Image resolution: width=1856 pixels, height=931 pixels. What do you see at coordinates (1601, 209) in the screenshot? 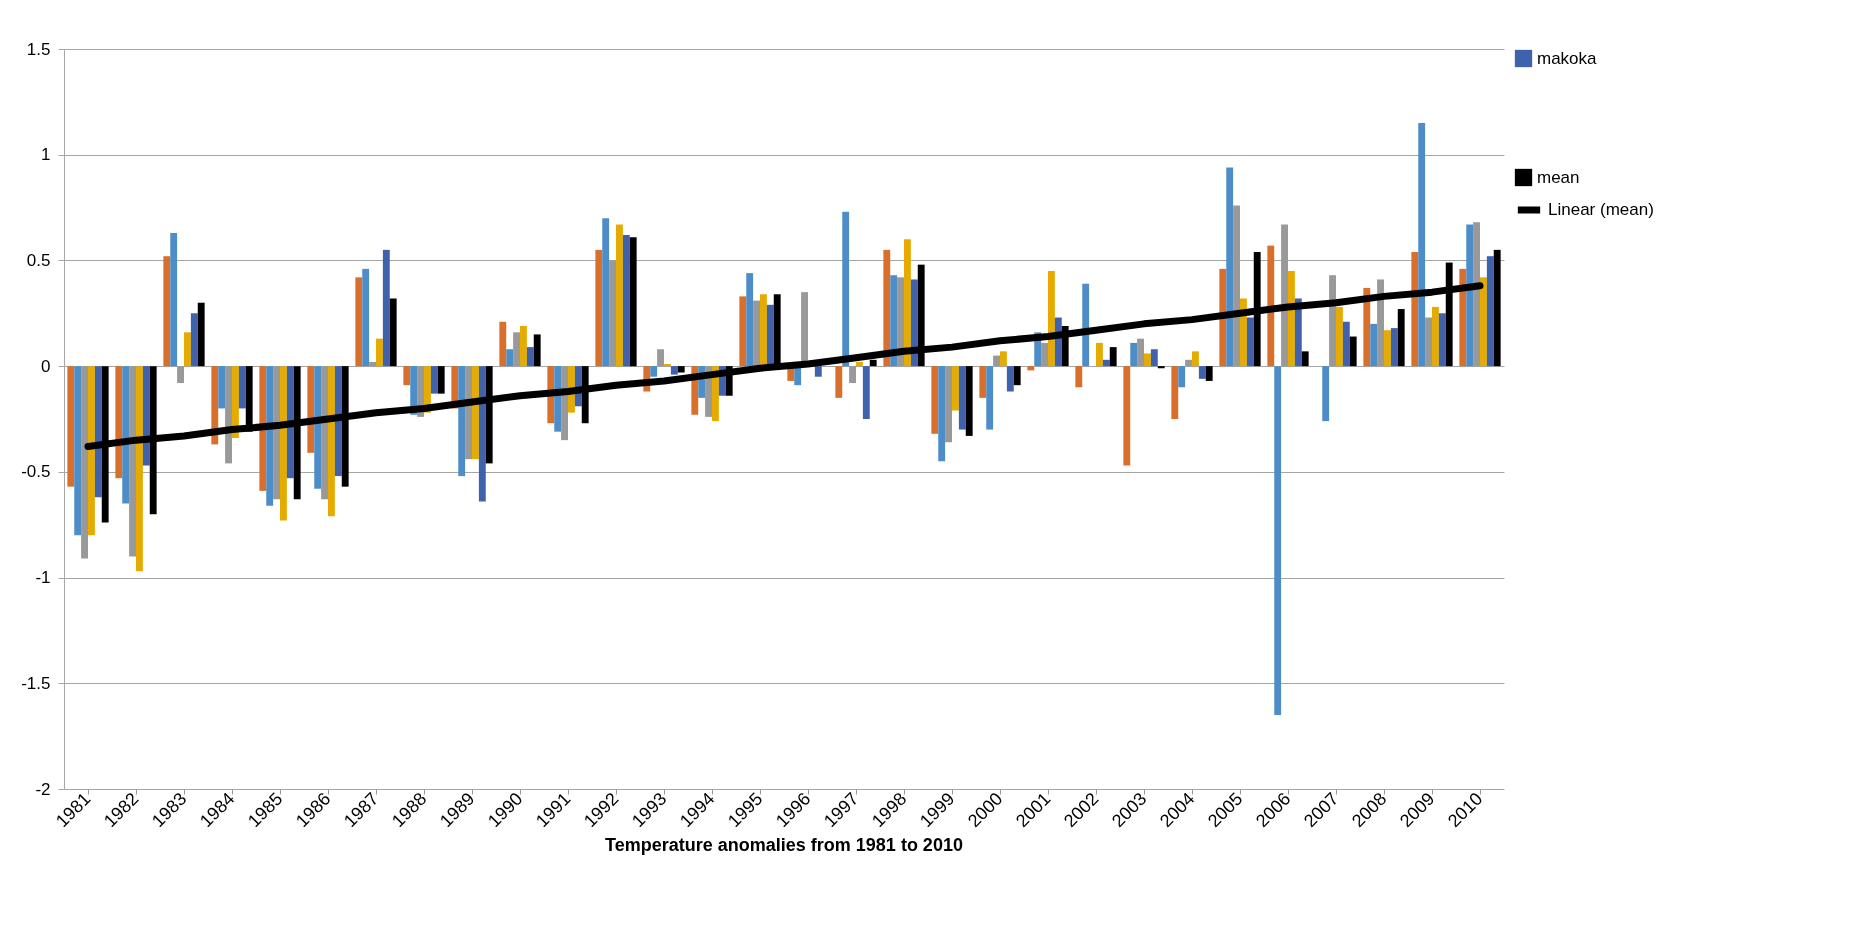
I see `legend-label: Linear (mean)` at bounding box center [1601, 209].